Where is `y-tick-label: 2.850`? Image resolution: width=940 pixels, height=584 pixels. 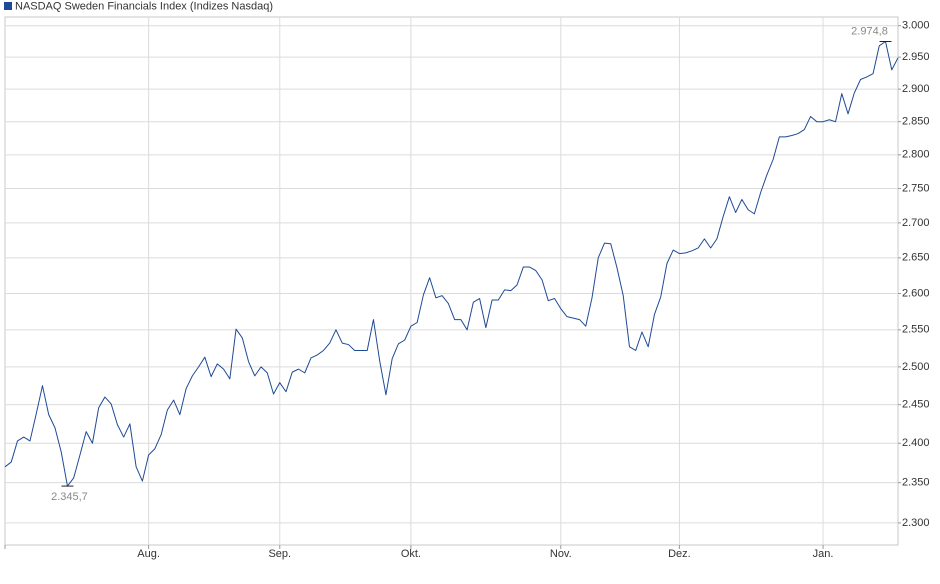
y-tick-label: 2.850 is located at coordinates (916, 122).